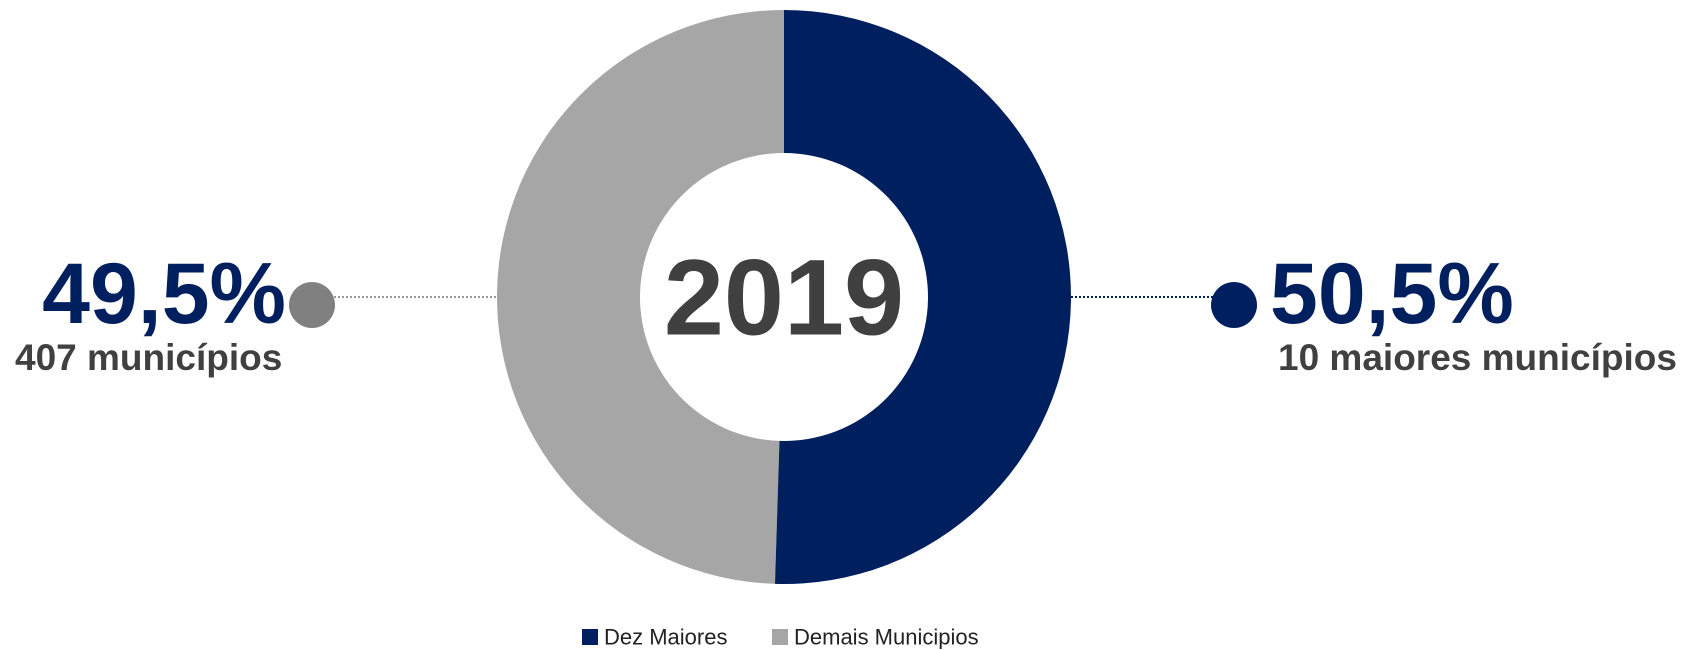 The height and width of the screenshot is (650, 1691). What do you see at coordinates (1477, 357) in the screenshot?
I see `annotation: 10 maiores municípios` at bounding box center [1477, 357].